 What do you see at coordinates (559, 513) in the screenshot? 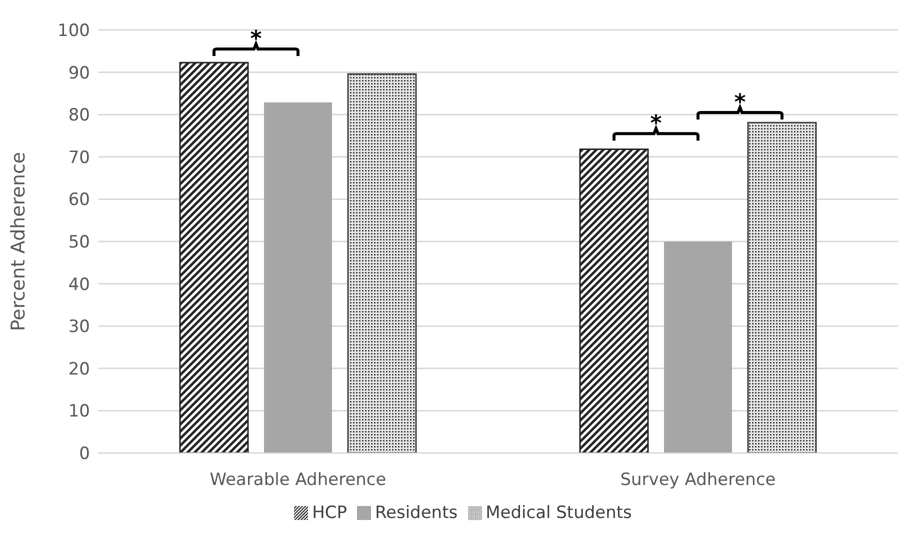
I see `legend-label: Medical Students` at bounding box center [559, 513].